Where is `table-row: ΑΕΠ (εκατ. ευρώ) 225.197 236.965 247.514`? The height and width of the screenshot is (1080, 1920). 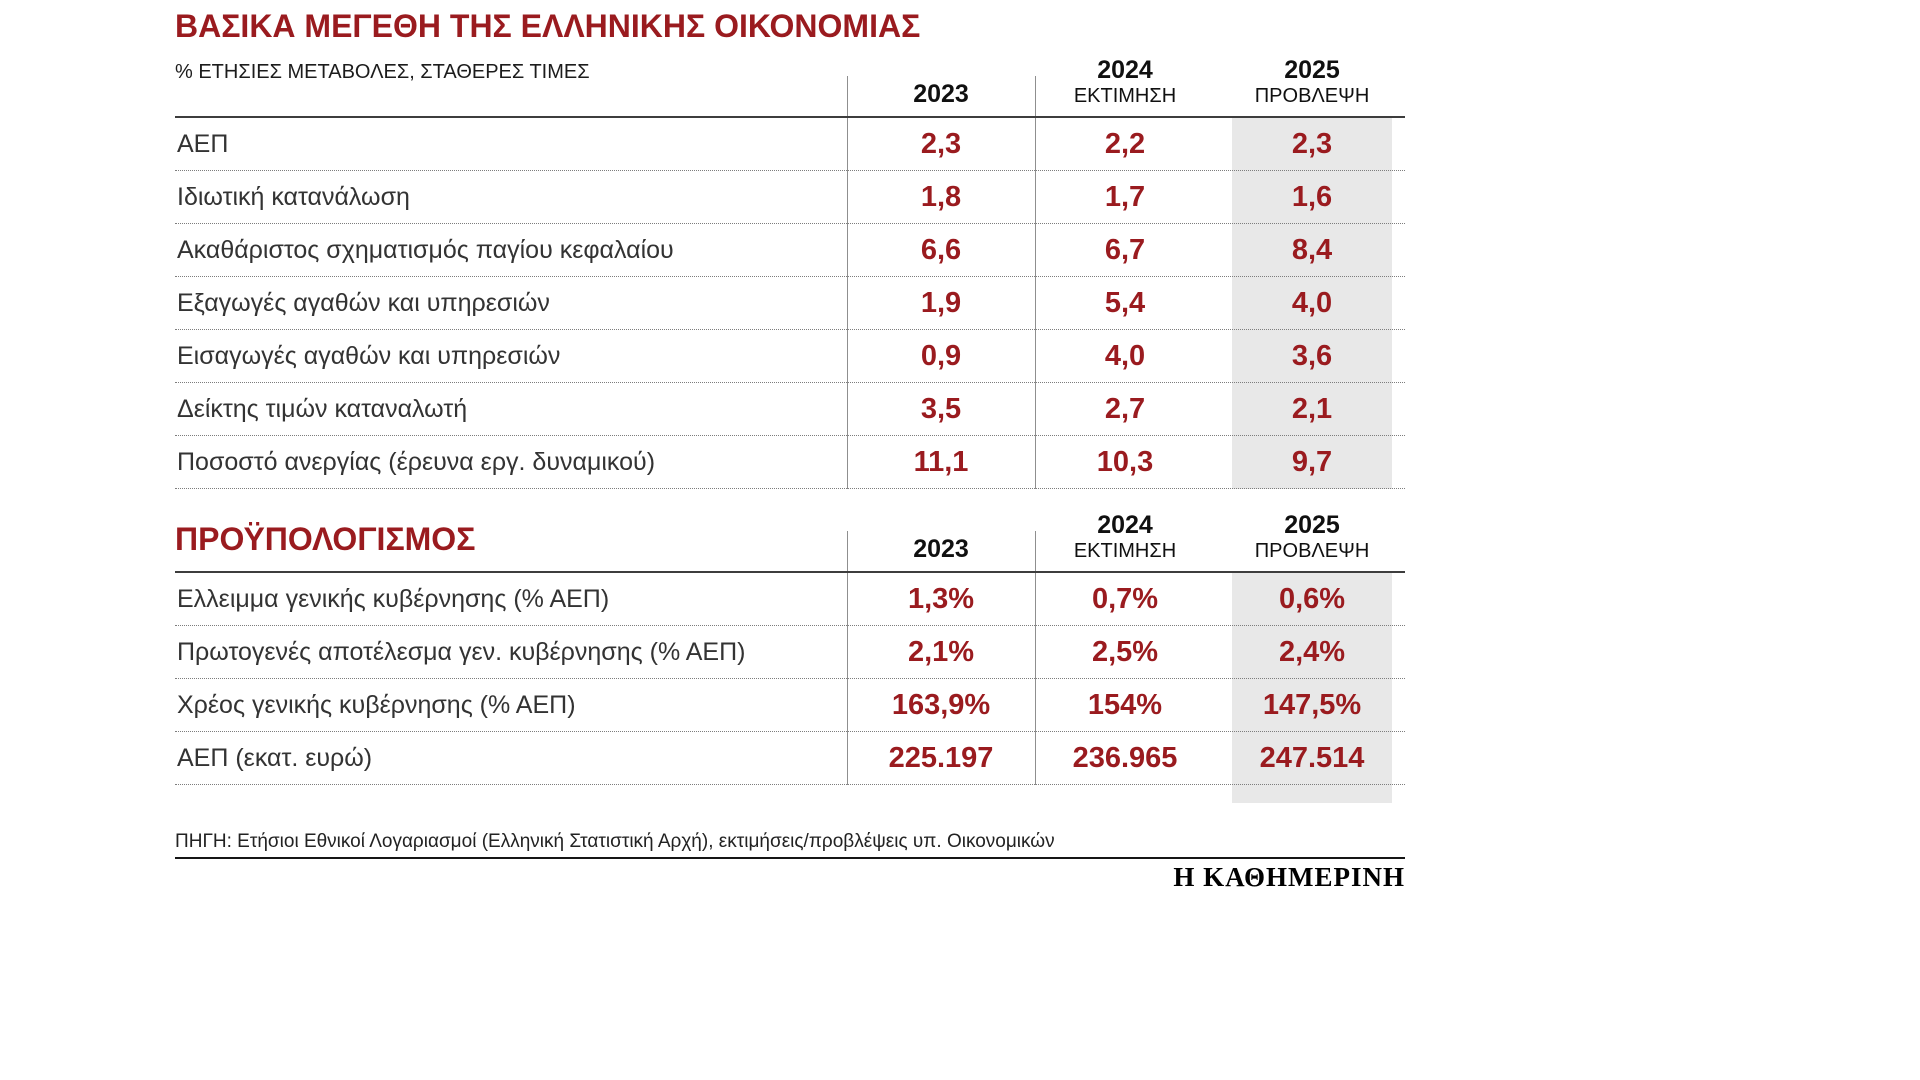 table-row: ΑΕΠ (εκατ. ευρώ) 225.197 236.965 247.514 is located at coordinates (790, 758).